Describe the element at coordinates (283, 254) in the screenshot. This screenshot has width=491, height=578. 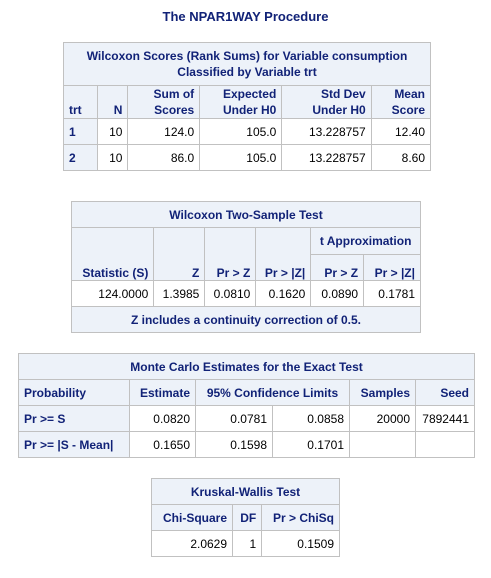
I see `col-header-pr-gt-abs-z: Pr > |Z|` at that location.